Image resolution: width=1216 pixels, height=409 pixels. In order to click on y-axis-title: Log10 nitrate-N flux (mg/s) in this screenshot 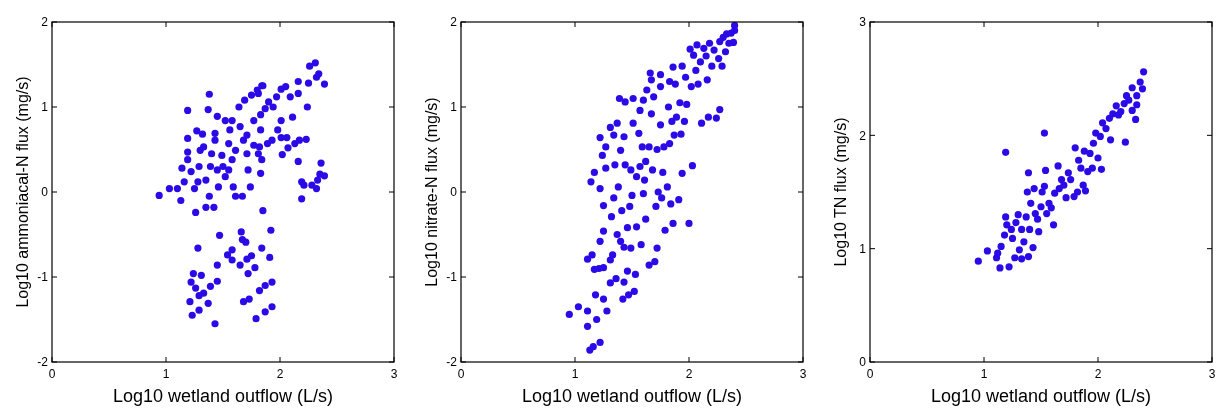, I will do `click(431, 192)`.